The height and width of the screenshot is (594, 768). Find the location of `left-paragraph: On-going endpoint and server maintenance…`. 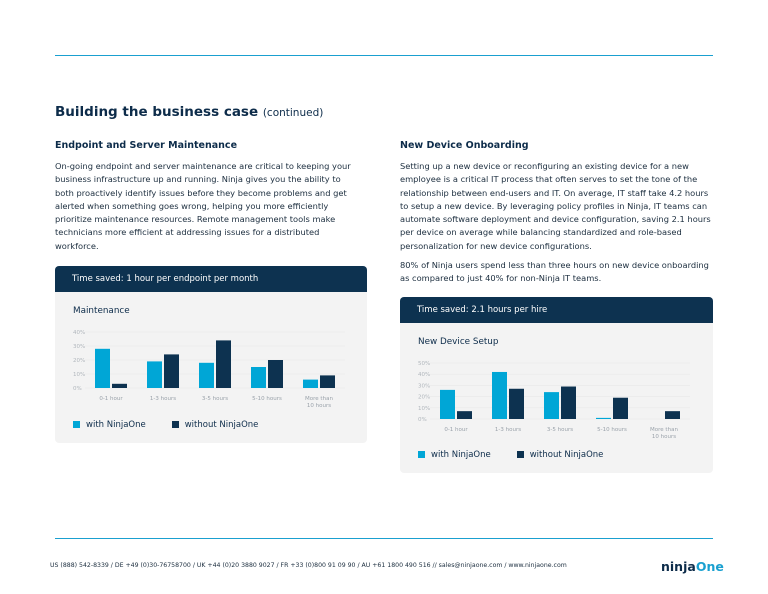

left-paragraph: On-going endpoint and server maintenance… is located at coordinates (203, 206).